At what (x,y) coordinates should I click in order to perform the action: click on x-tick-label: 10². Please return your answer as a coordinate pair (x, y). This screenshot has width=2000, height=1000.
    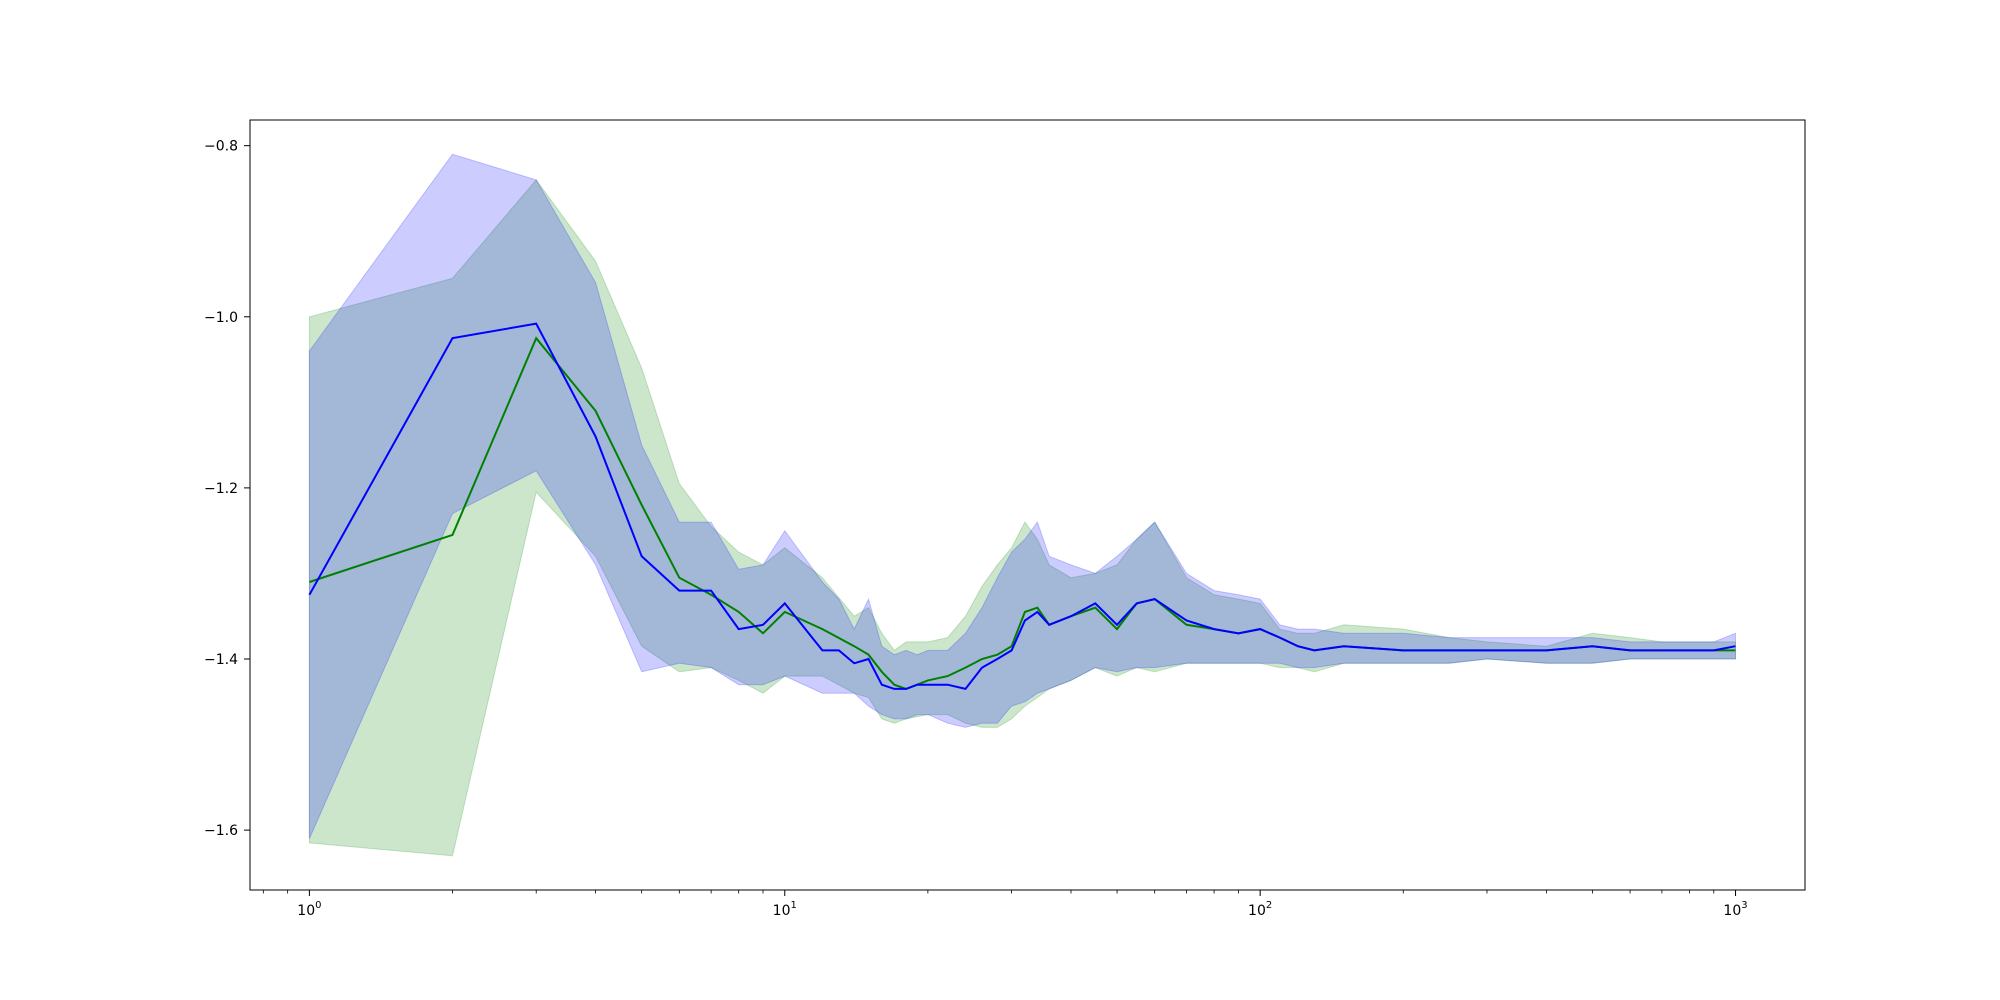
    Looking at the image, I should click on (1260, 909).